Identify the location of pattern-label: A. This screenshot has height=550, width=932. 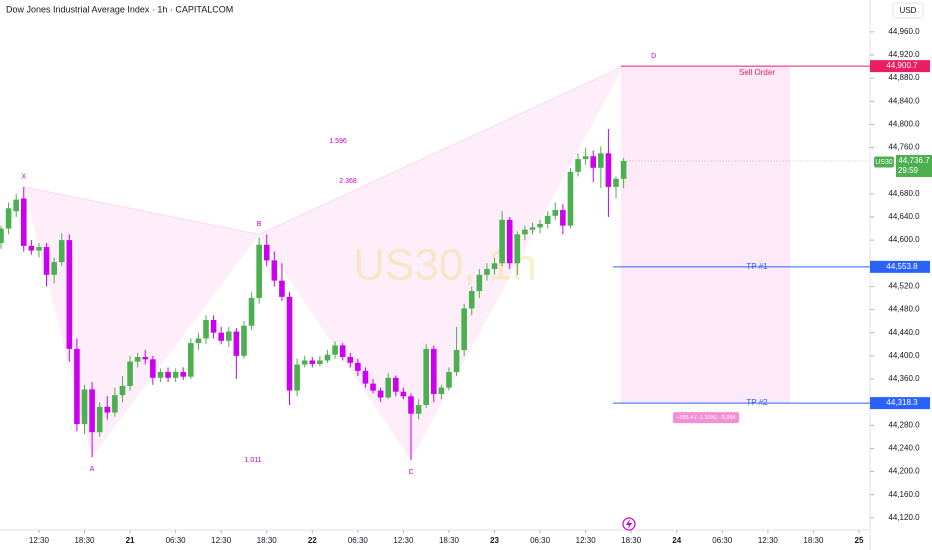
(92, 469).